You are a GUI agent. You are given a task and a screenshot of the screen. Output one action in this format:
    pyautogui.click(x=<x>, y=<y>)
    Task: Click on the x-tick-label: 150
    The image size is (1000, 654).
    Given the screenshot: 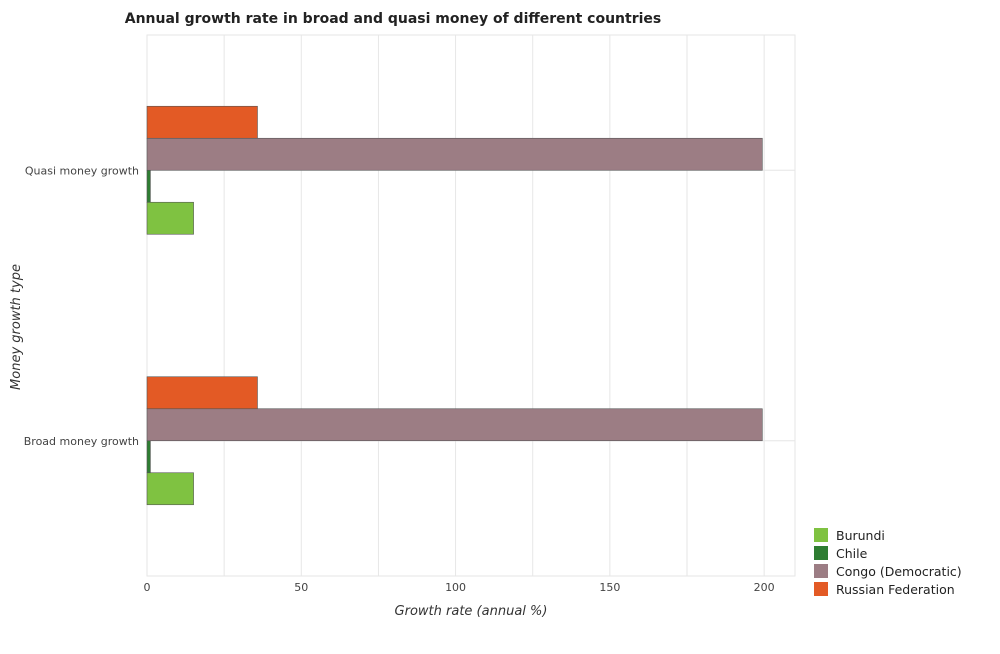 What is the action you would take?
    pyautogui.click(x=609, y=587)
    